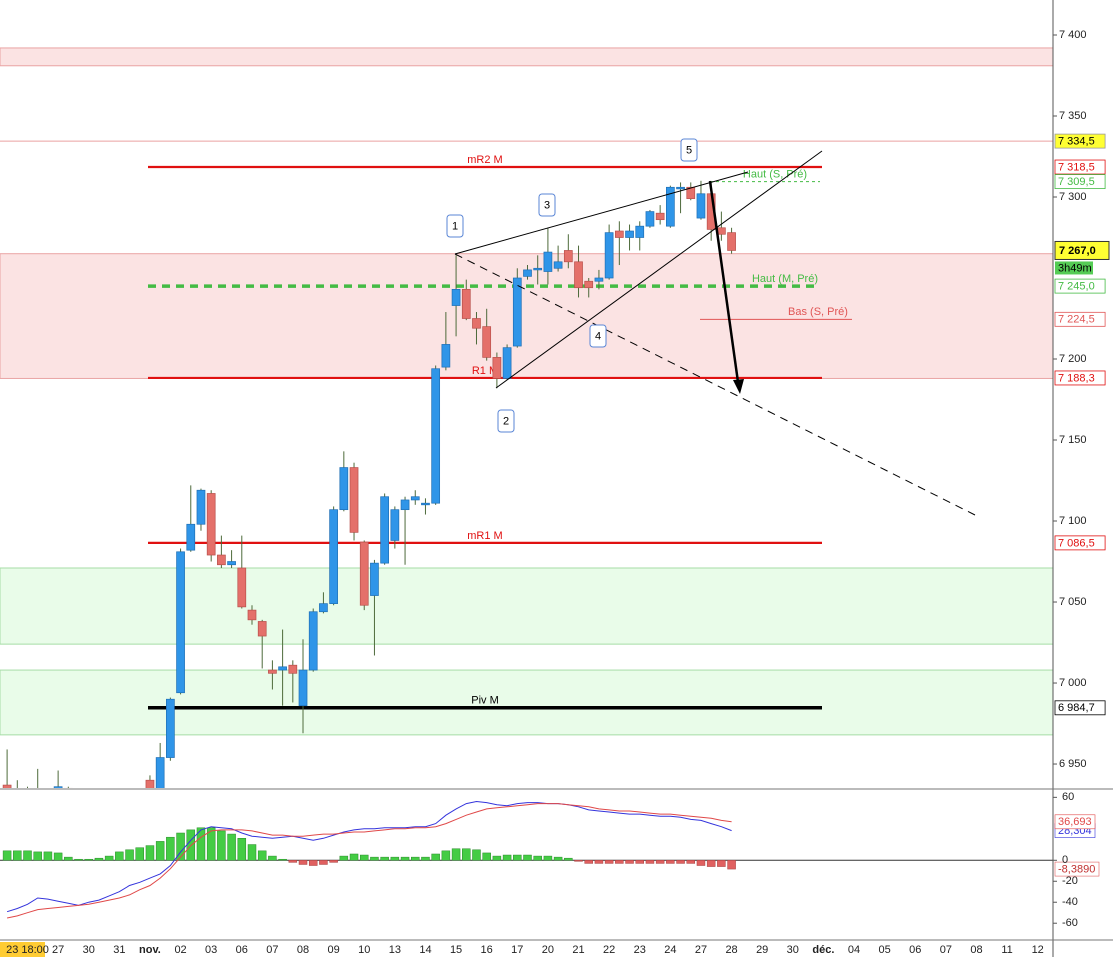 This screenshot has width=1113, height=962. I want to click on x-tick-label: 21, so click(578, 950).